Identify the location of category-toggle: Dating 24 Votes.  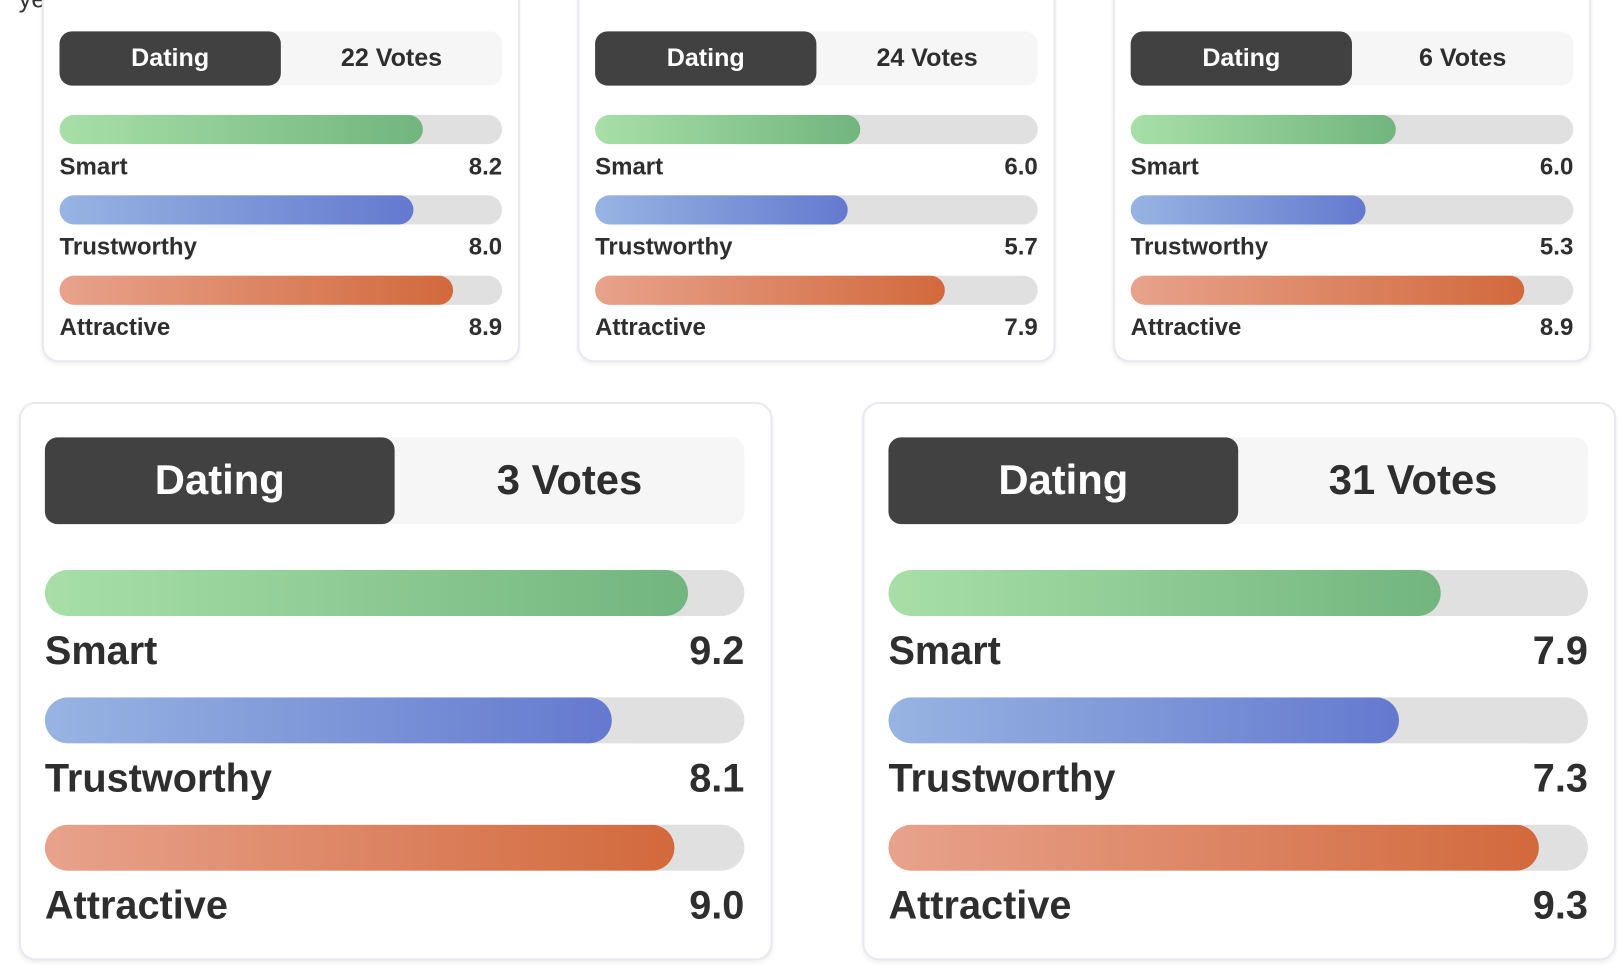
(816, 58).